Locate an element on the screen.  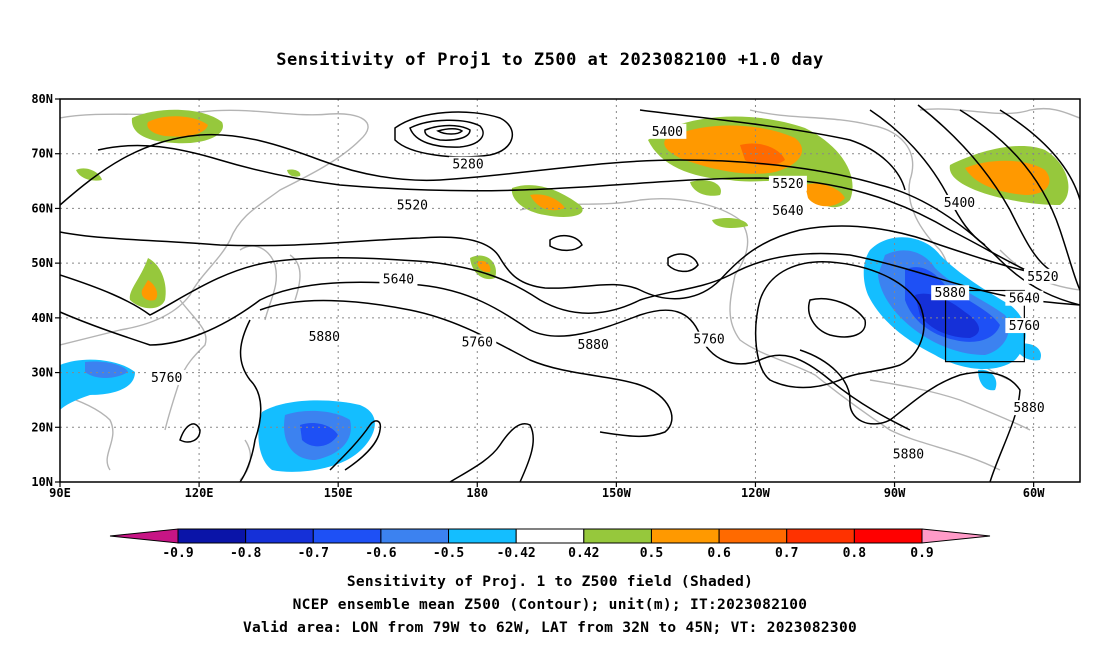
lat-tick-label: 50N is located at coordinates (42, 263).